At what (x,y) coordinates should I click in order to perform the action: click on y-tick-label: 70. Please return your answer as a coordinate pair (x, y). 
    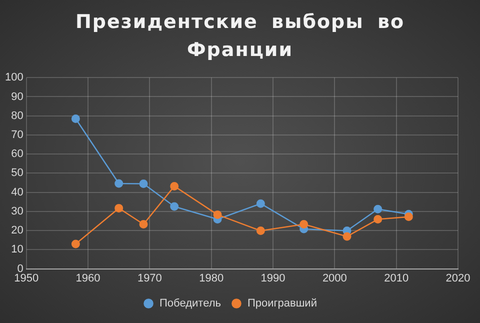
    Looking at the image, I should click on (17, 134).